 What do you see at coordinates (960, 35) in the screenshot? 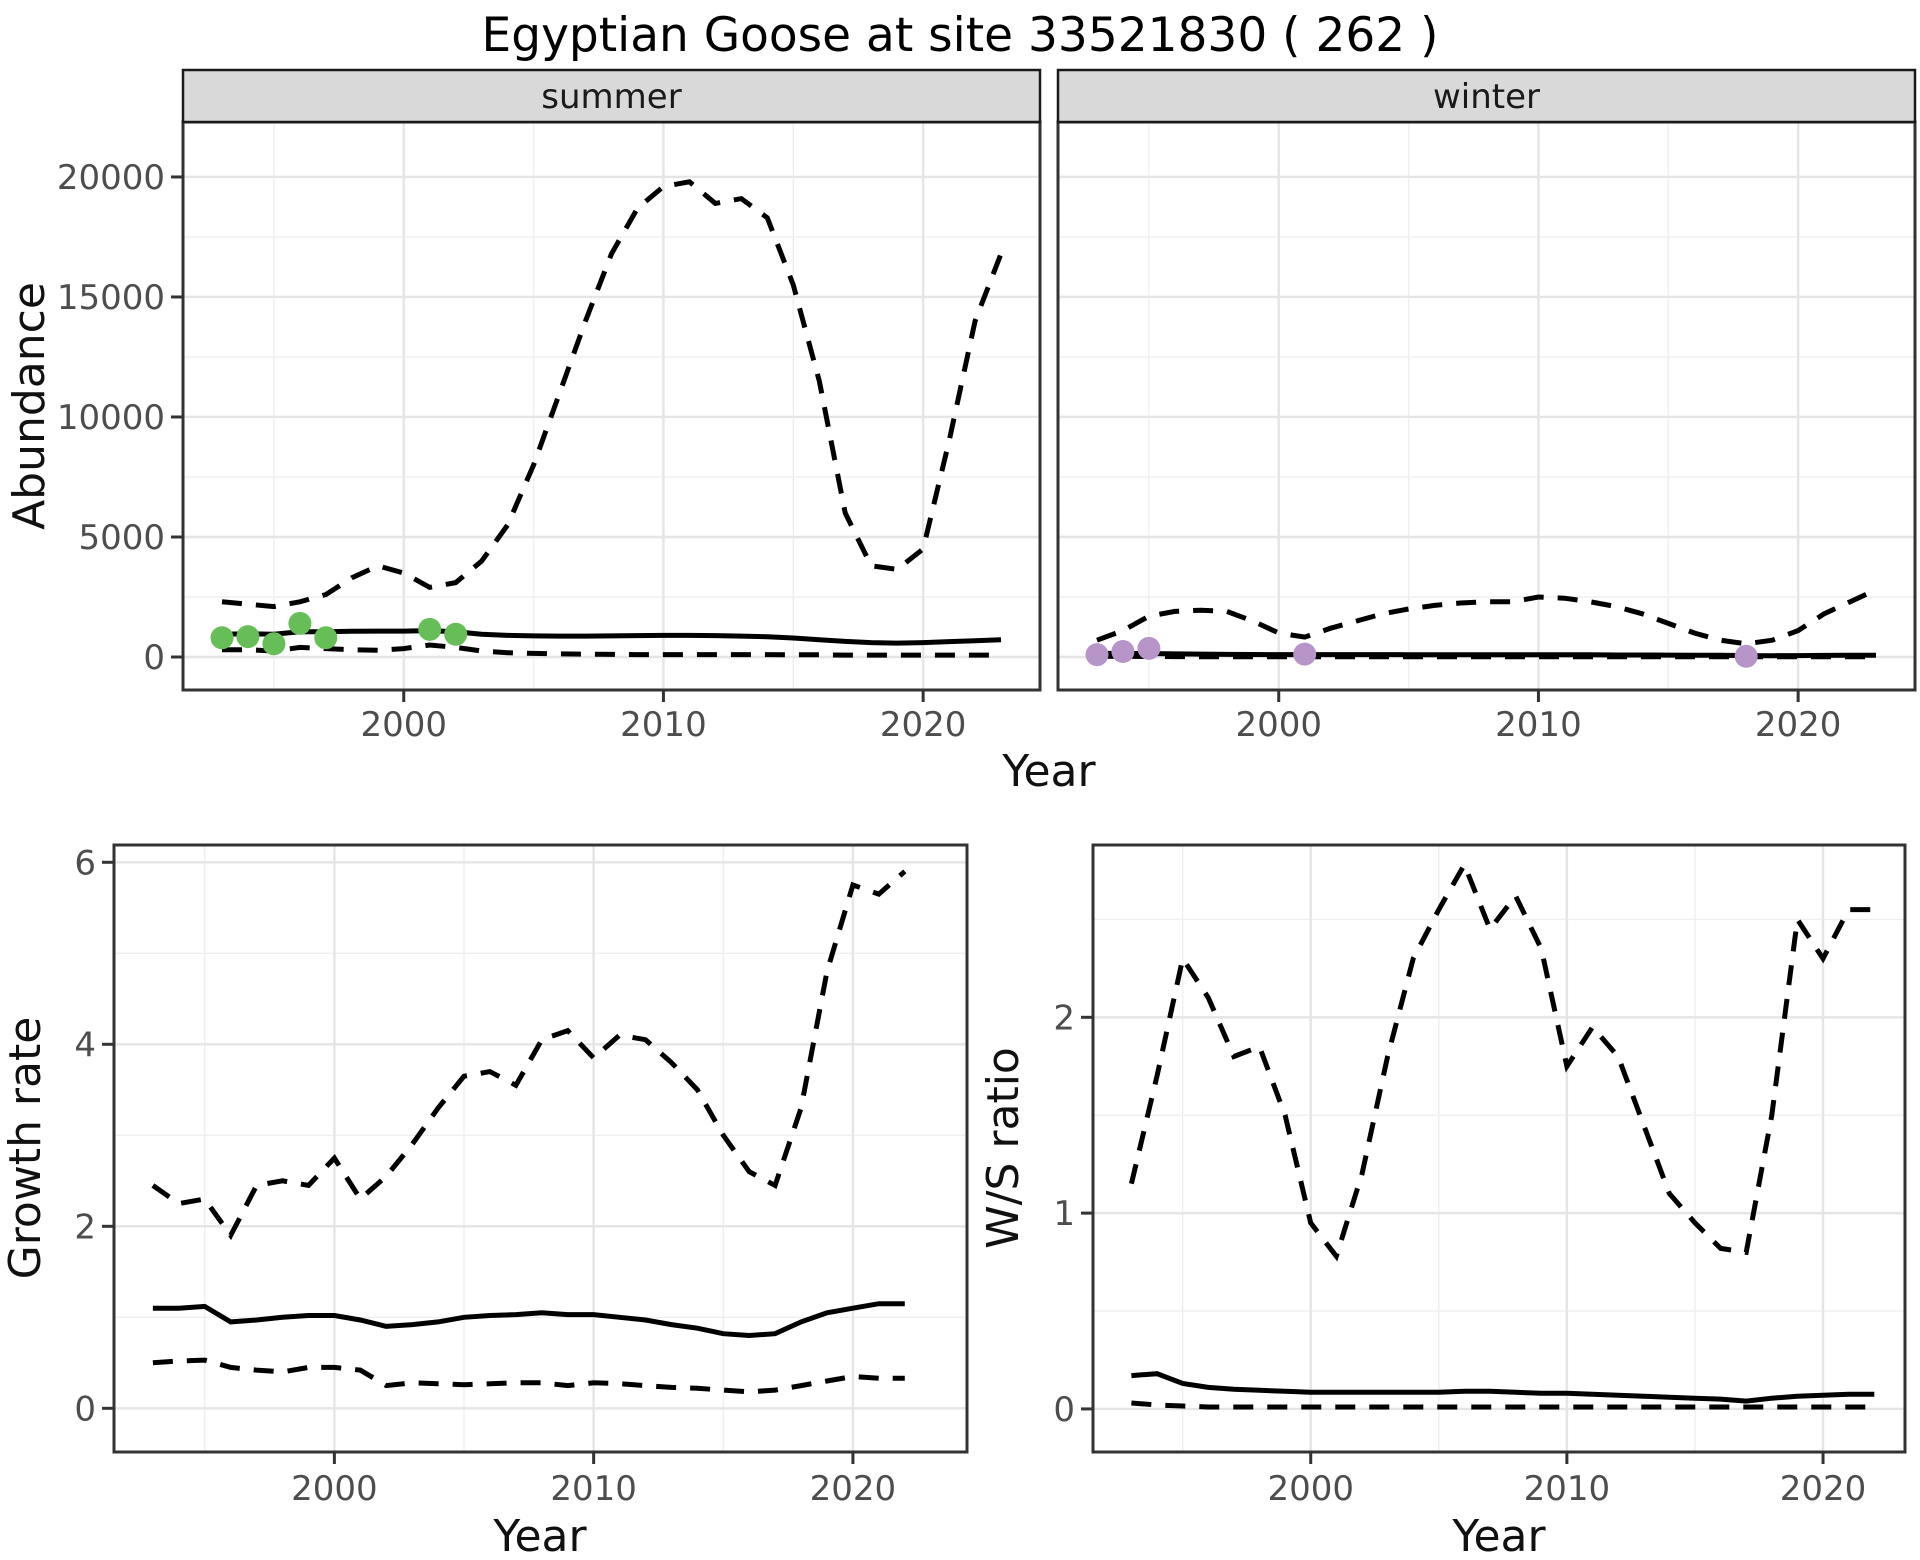
I see `page-title: Egyptian Goose at site 33521830 ( 262 )` at bounding box center [960, 35].